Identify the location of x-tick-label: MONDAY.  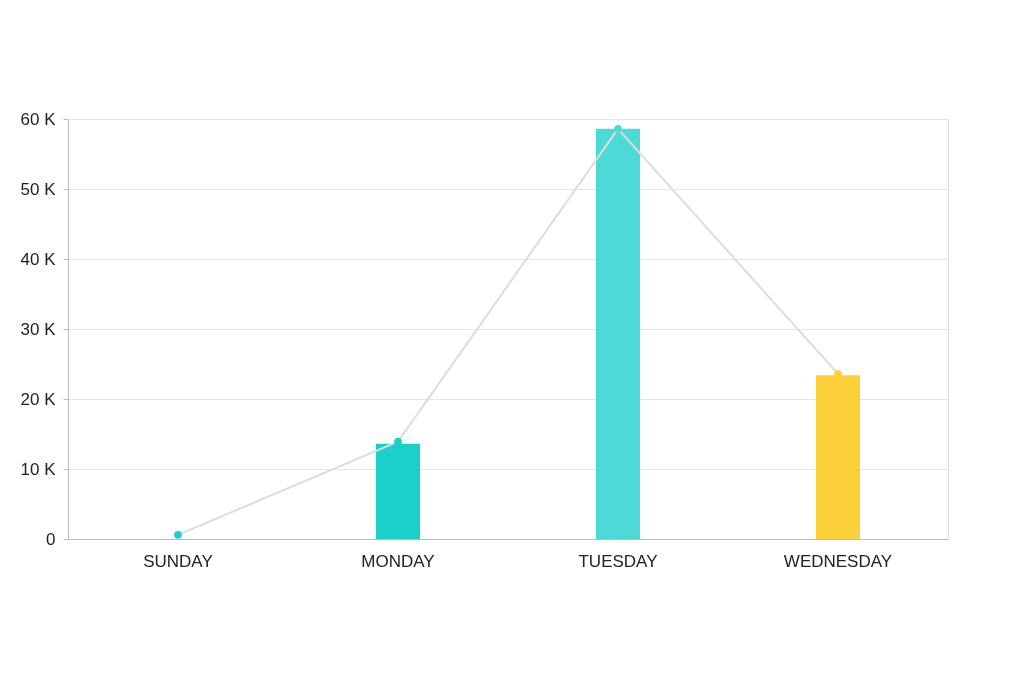
(398, 561).